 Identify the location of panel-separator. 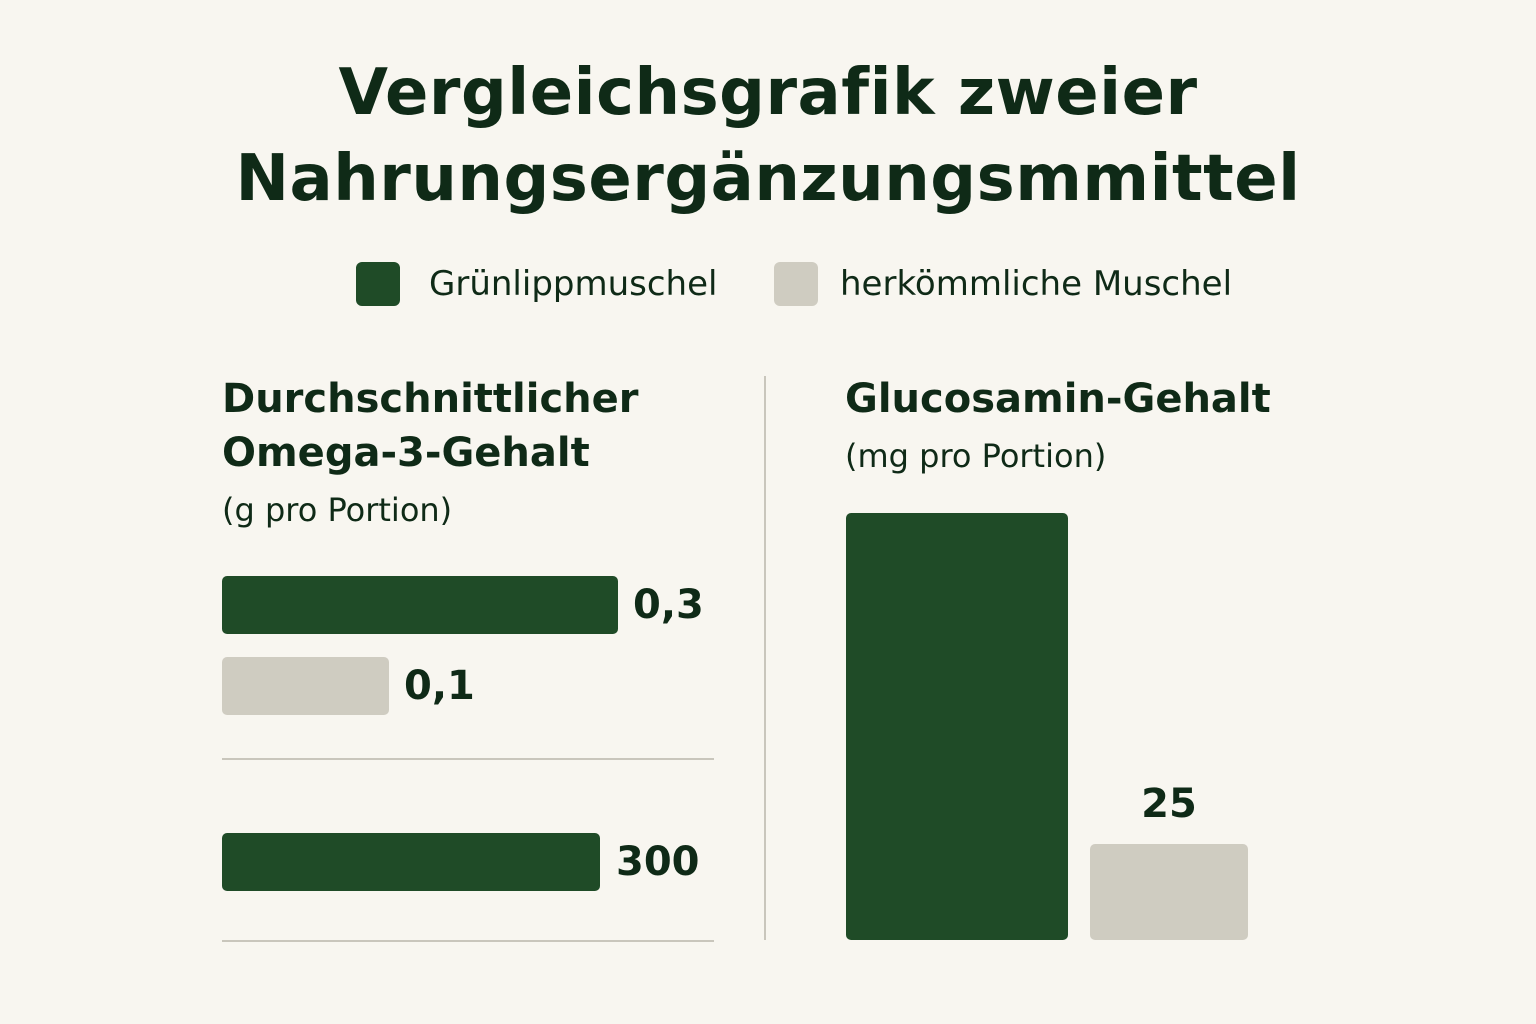
(765, 658).